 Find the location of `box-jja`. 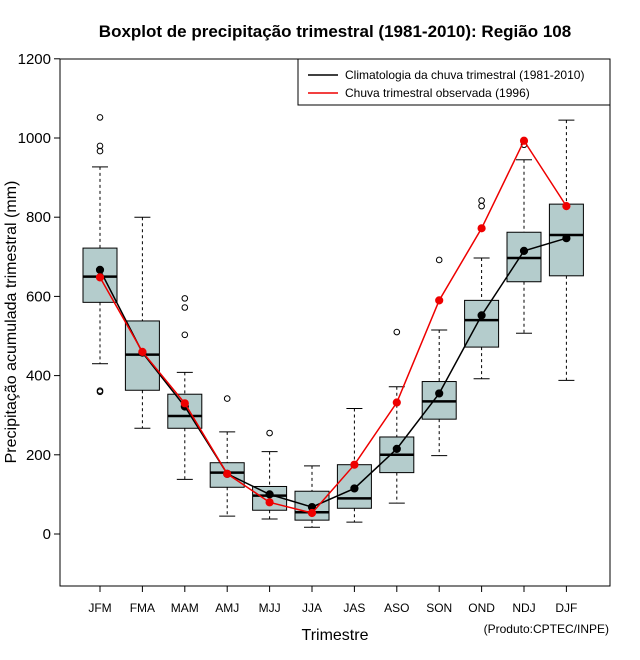

box-jja is located at coordinates (312, 496).